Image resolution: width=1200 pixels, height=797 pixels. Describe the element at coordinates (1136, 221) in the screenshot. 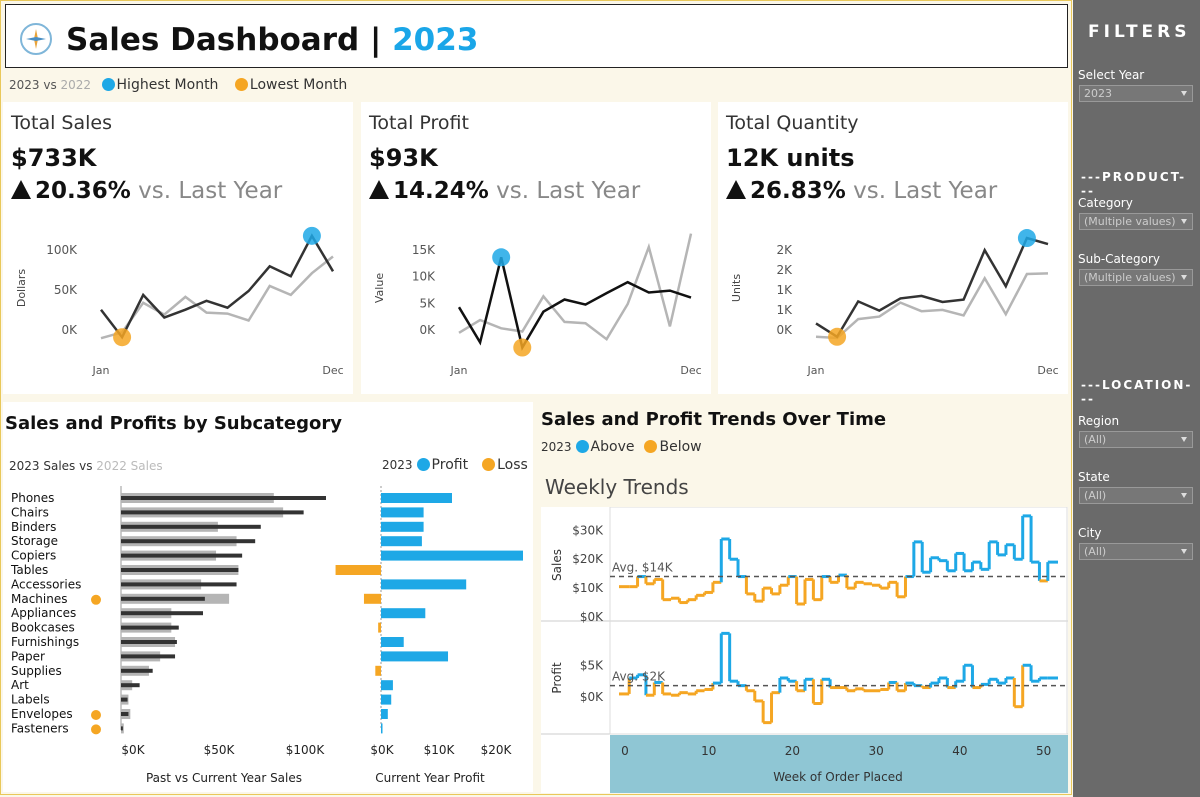

I see `category-dropdown: (Multiple values)` at that location.